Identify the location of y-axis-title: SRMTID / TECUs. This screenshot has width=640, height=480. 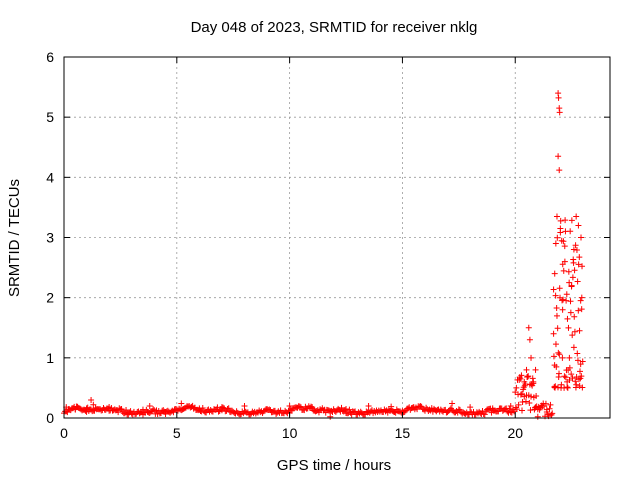
(14, 238).